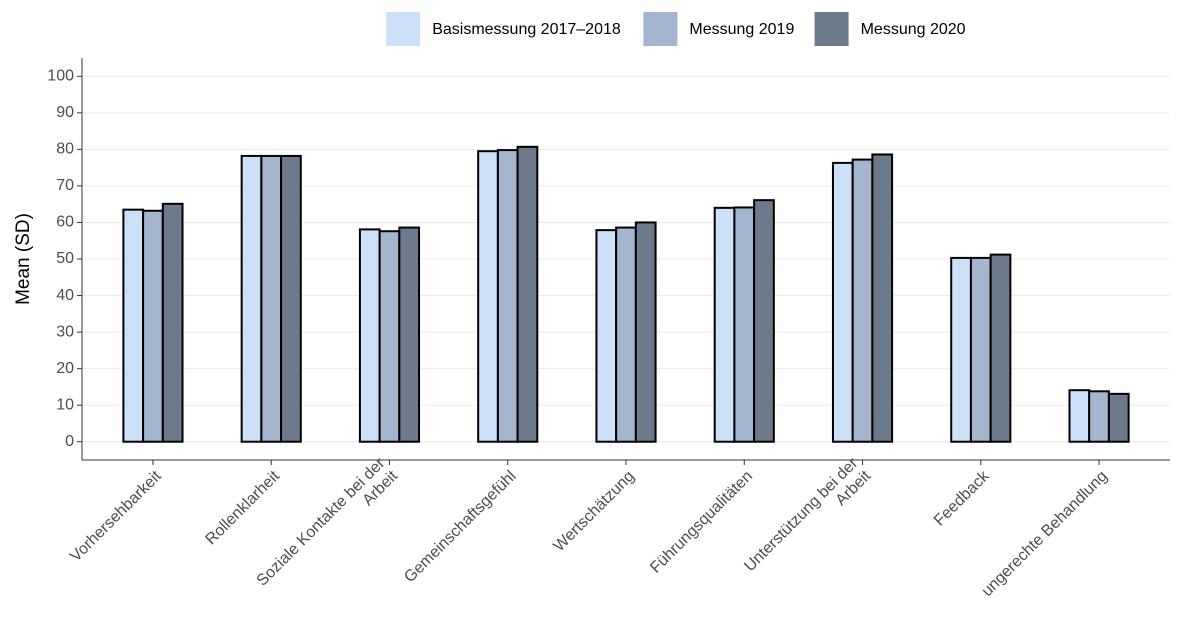 The image size is (1182, 623). Describe the element at coordinates (65, 258) in the screenshot. I see `y-tick-label: 50` at that location.